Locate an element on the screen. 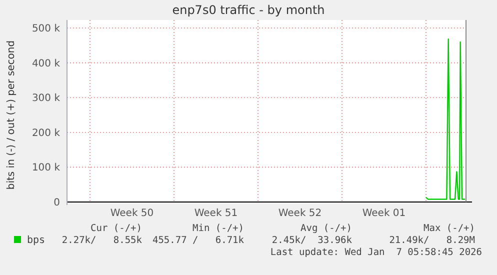 This screenshot has width=497, height=275. text: 2.27k/ 8.55k is located at coordinates (102, 240).